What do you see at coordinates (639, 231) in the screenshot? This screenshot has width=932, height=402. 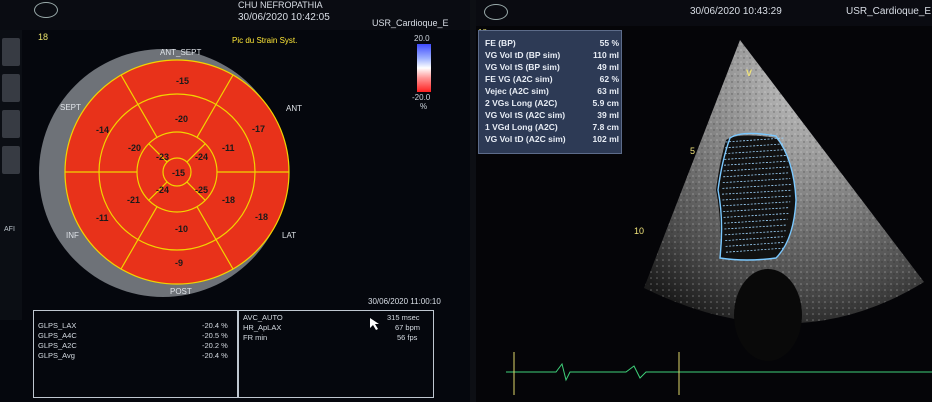 I see `depth-mark: 10` at bounding box center [639, 231].